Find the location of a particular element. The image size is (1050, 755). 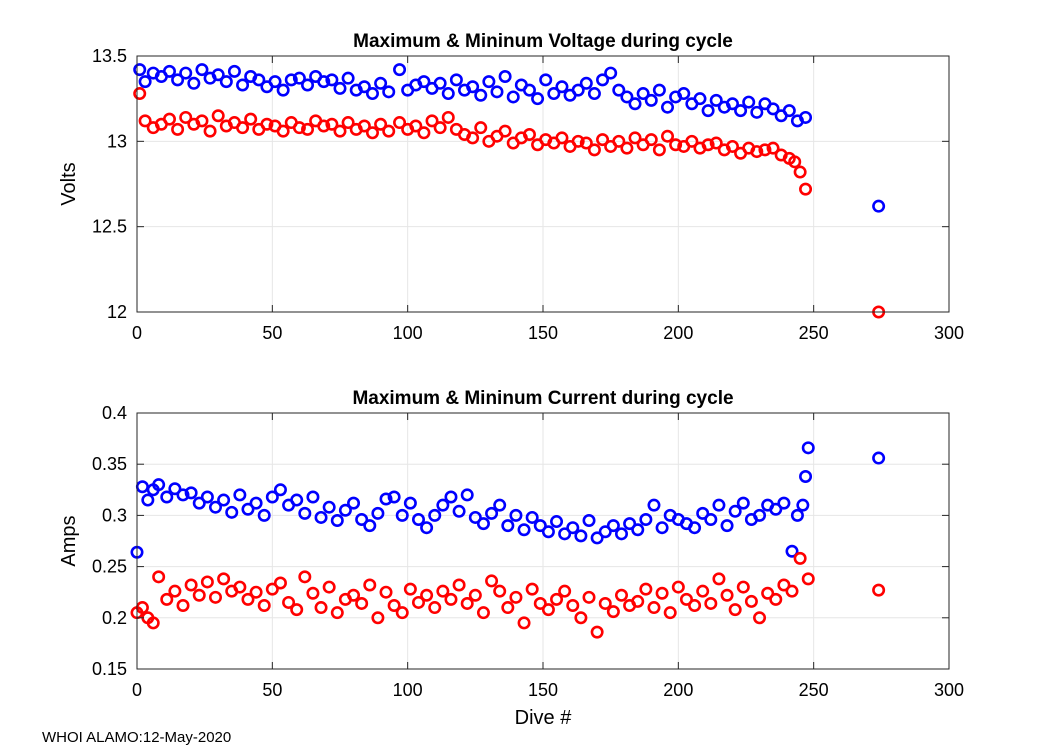

current-y-tick-label: 0.4 is located at coordinates (114, 413).